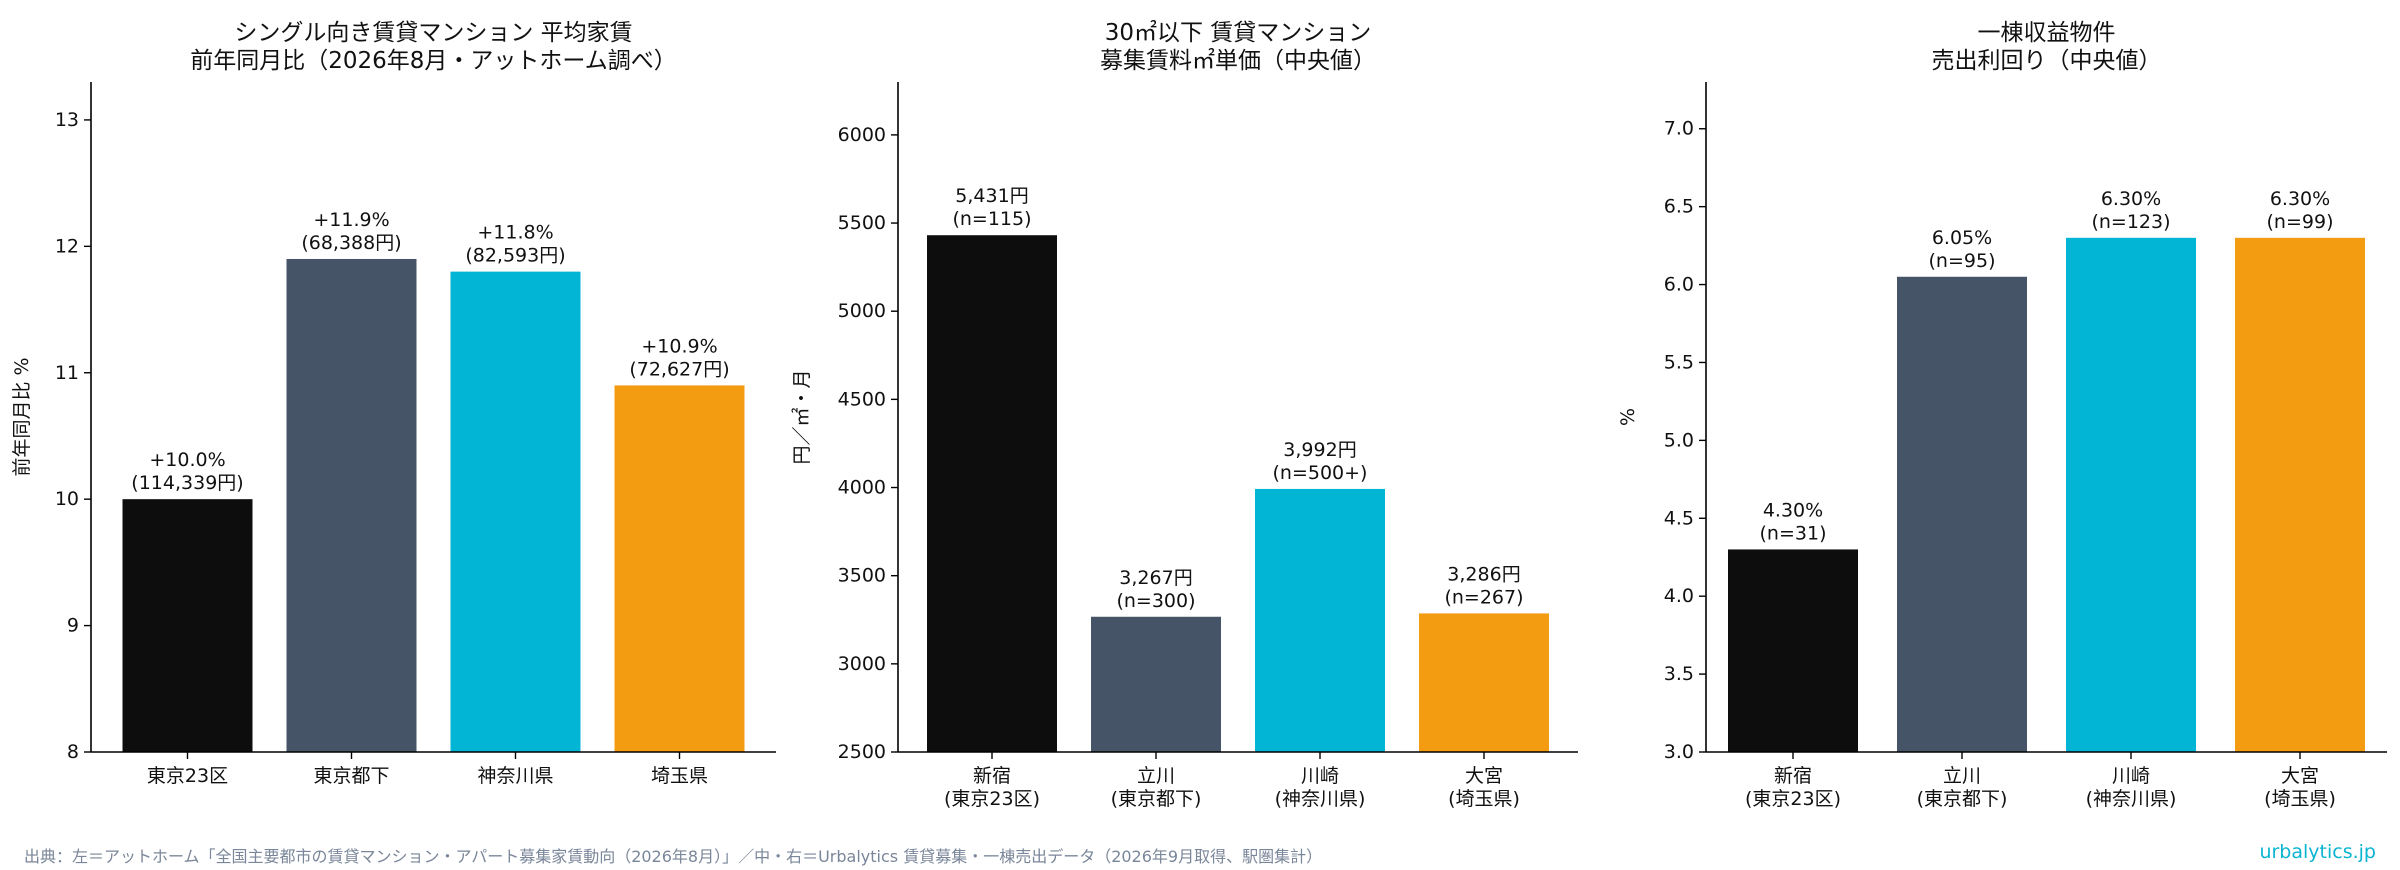 This screenshot has height=870, width=2400. Describe the element at coordinates (679, 776) in the screenshot. I see `x-tick-label: 埼玉県` at that location.